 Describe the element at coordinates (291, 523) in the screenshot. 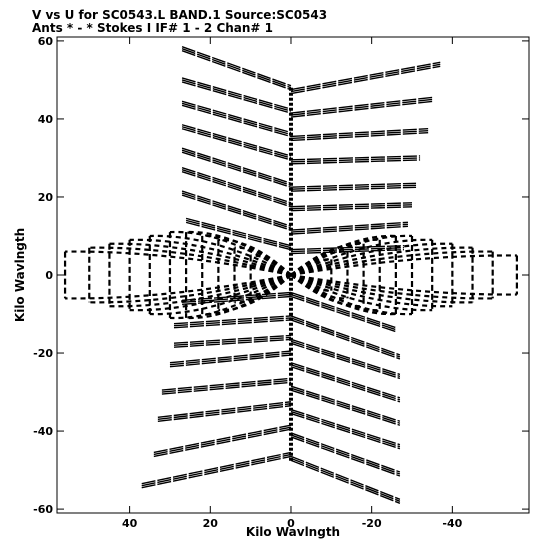

I see `x-tick-label: 0` at that location.